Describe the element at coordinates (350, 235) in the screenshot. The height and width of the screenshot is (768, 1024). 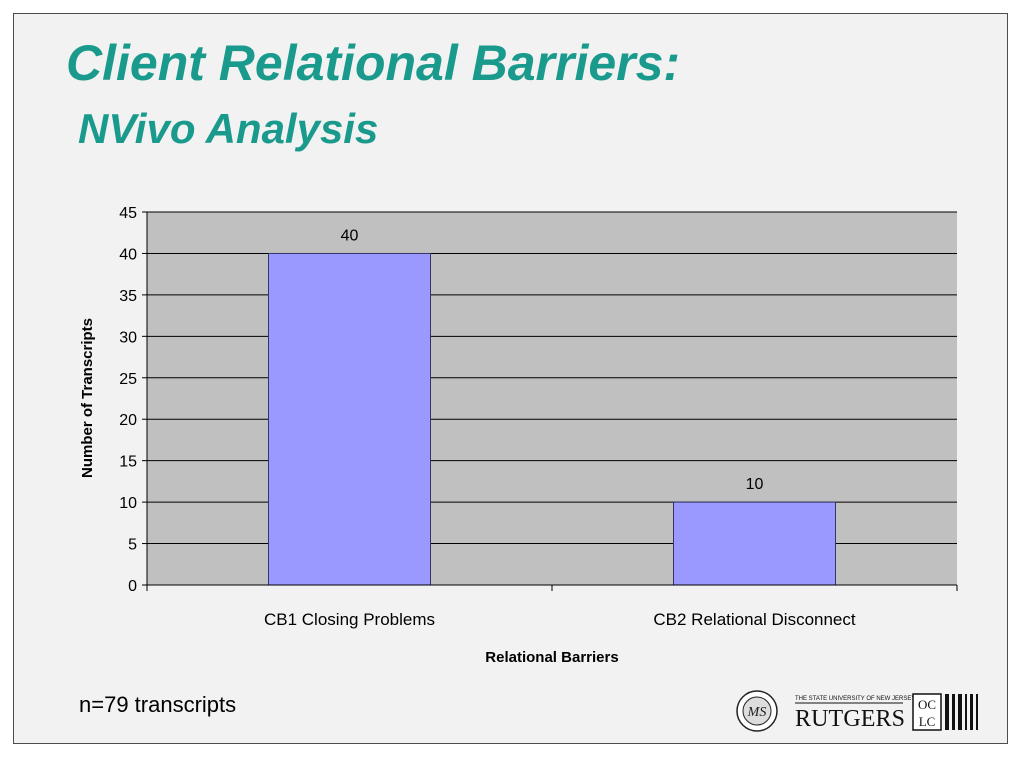
I see `data-label: 40` at that location.